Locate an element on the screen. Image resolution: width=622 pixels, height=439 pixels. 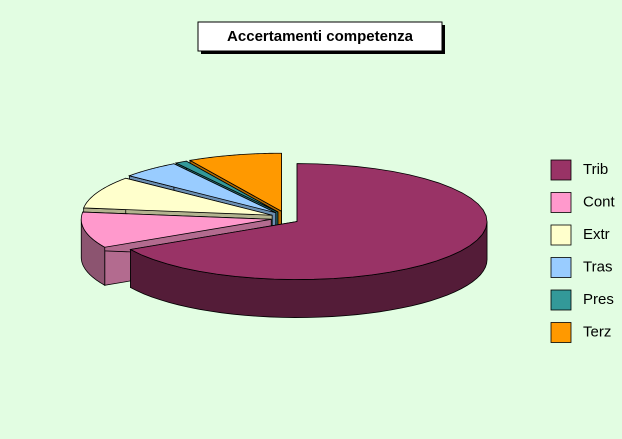
chart-title: Accertamenti competenza is located at coordinates (320, 36).